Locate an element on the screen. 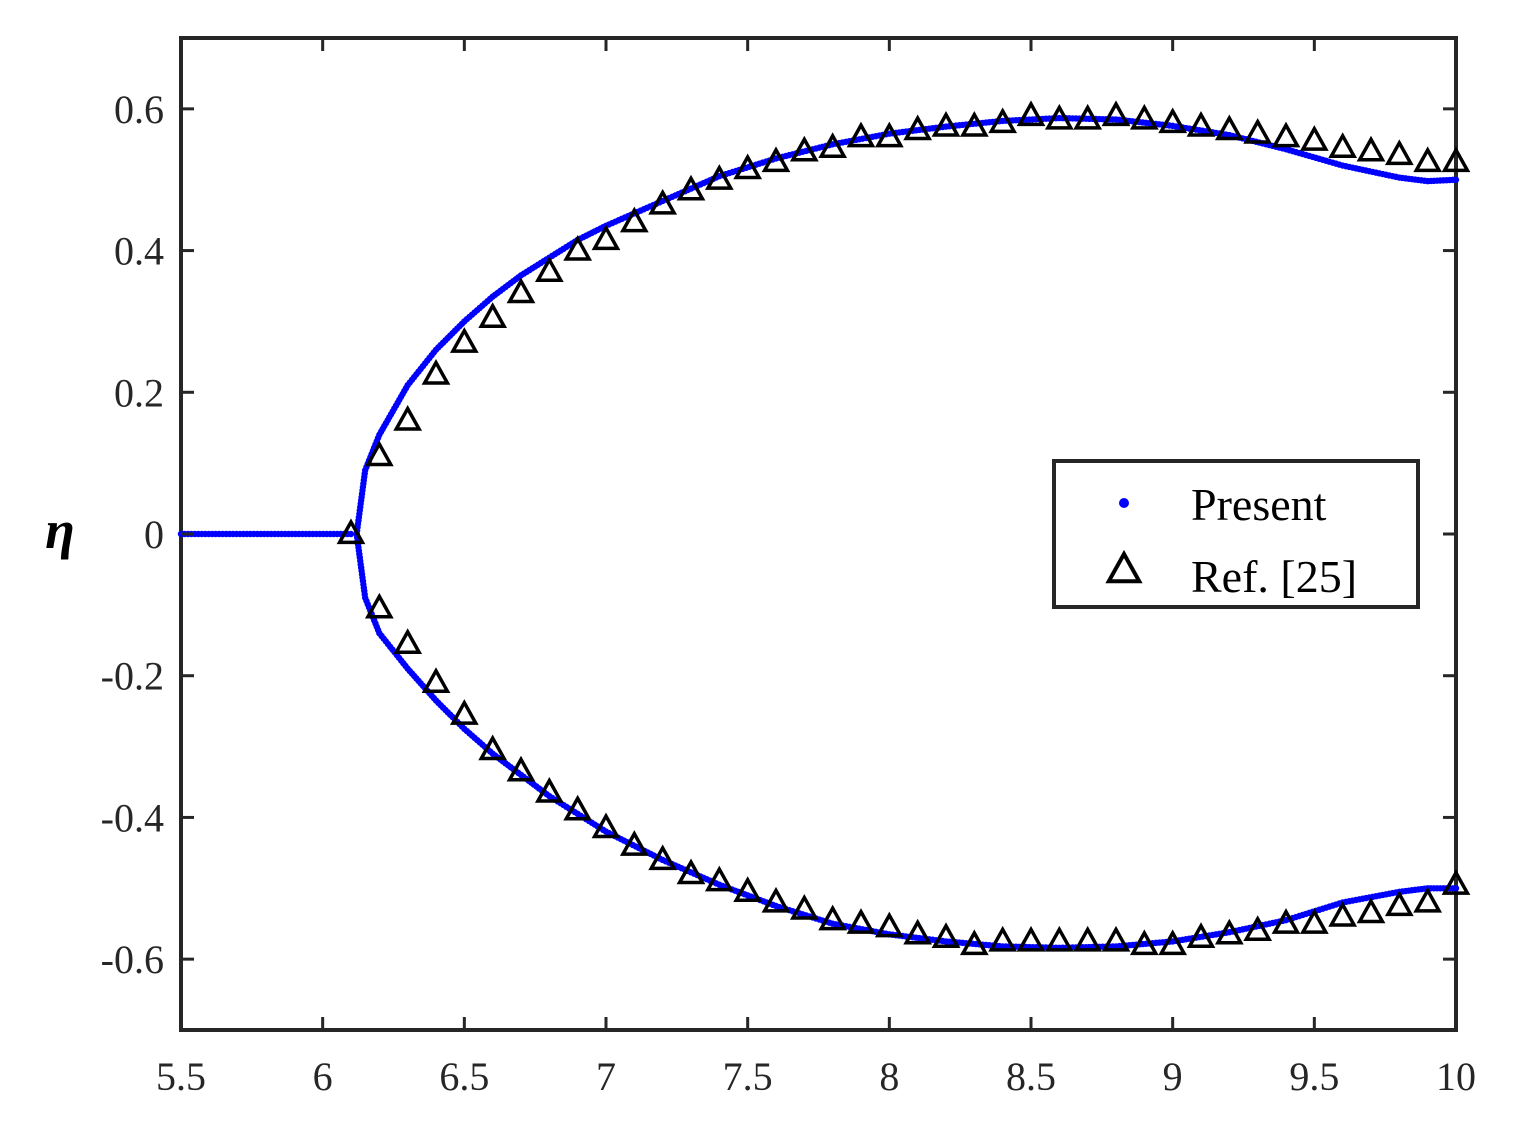 The width and height of the screenshot is (1518, 1121). x-tick-label: 6.5 is located at coordinates (464, 1076).